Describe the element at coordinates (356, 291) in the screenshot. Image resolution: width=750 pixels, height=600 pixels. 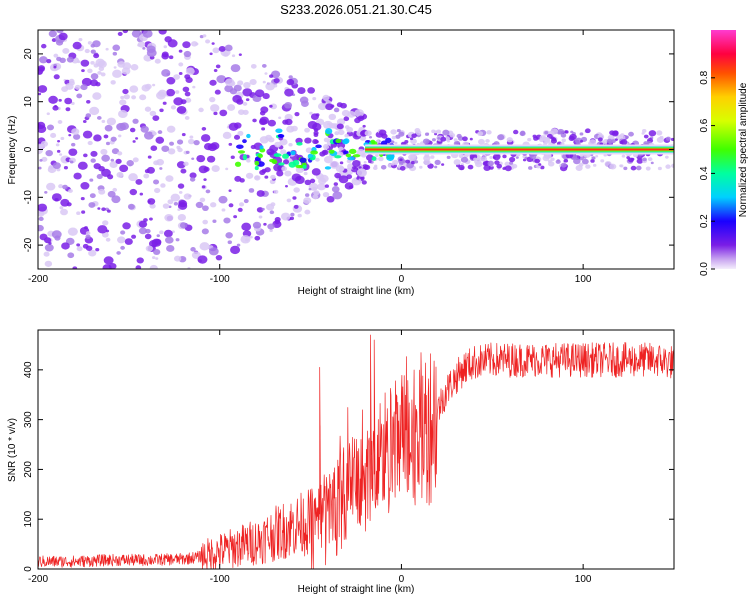
I see `spectrogram-x-axis-label: Height of straight line (km)` at that location.